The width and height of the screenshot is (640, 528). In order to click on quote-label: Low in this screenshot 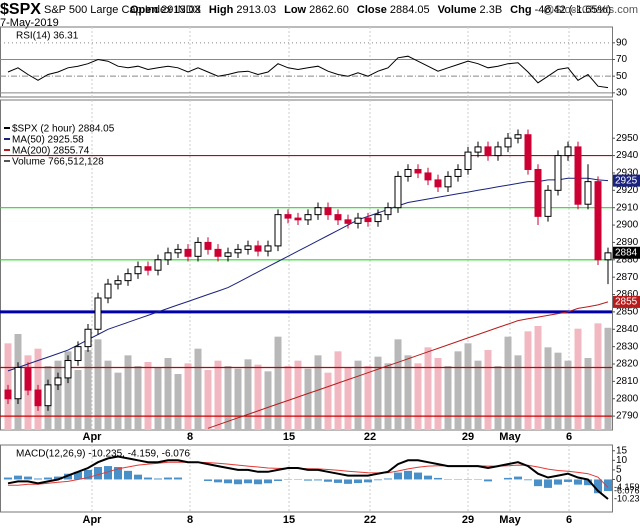, I will do `click(295, 10)`.